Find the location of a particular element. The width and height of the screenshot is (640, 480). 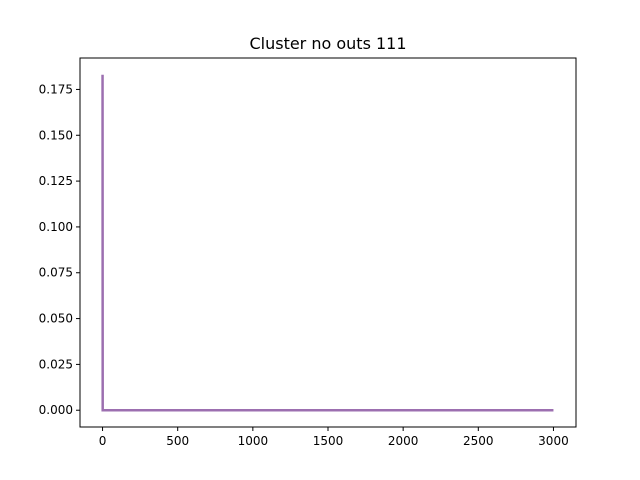

x-tick-label: 2500 is located at coordinates (478, 441).